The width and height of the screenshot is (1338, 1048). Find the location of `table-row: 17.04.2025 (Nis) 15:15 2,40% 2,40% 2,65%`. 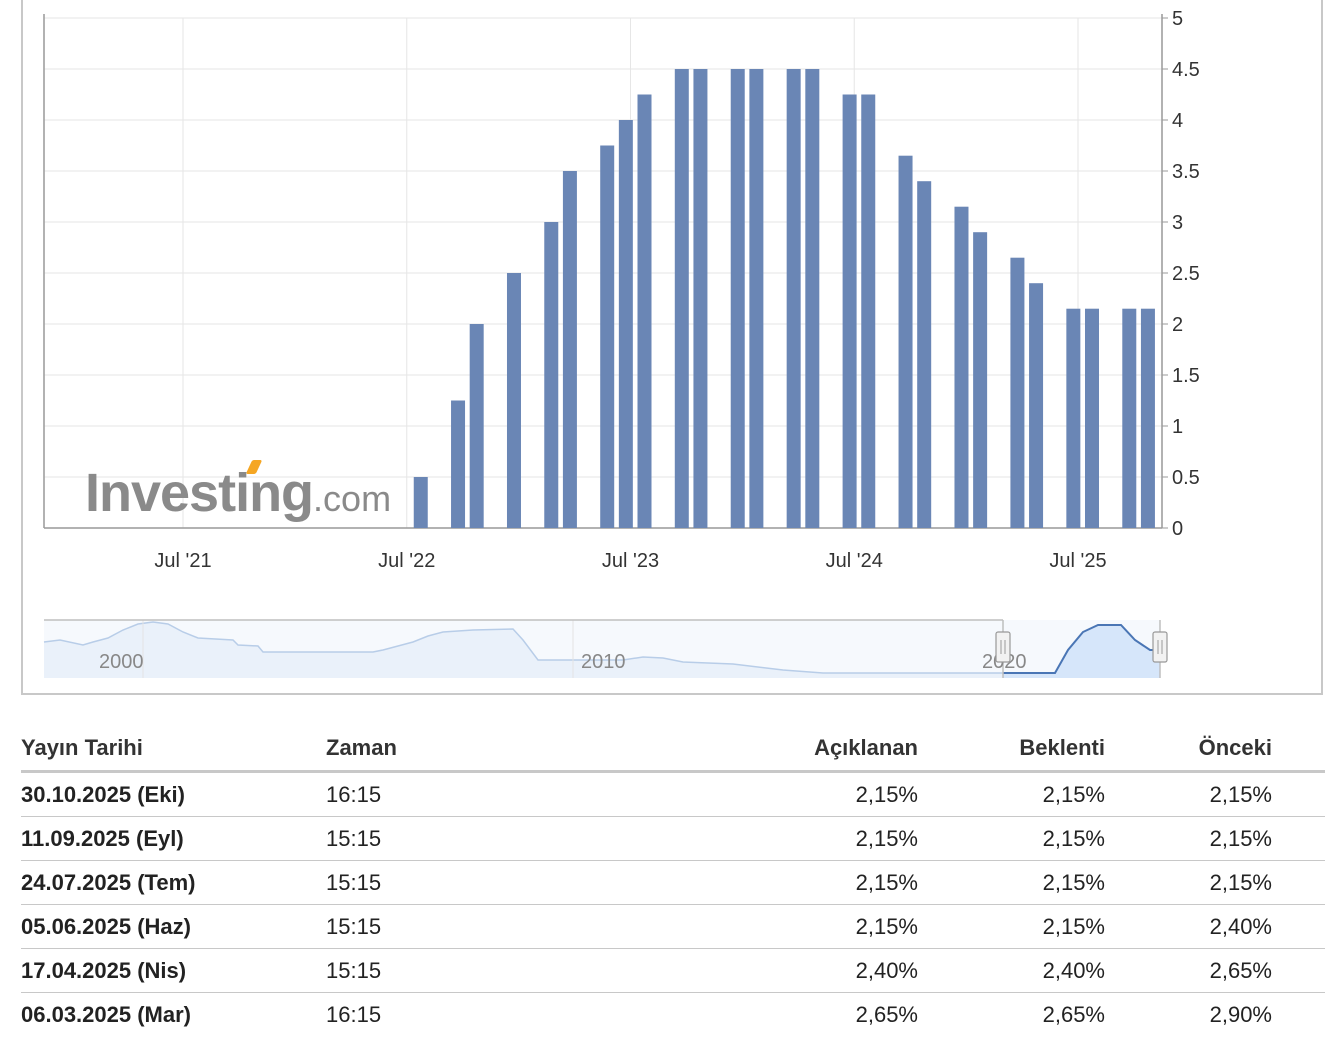

table-row: 17.04.2025 (Nis) 15:15 2,40% 2,40% 2,65% is located at coordinates (673, 970).